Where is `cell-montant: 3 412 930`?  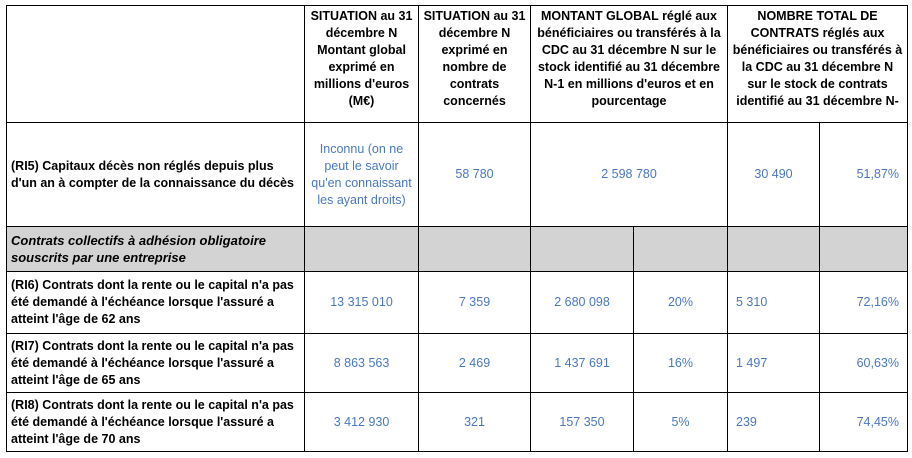 cell-montant: 3 412 930 is located at coordinates (361, 422).